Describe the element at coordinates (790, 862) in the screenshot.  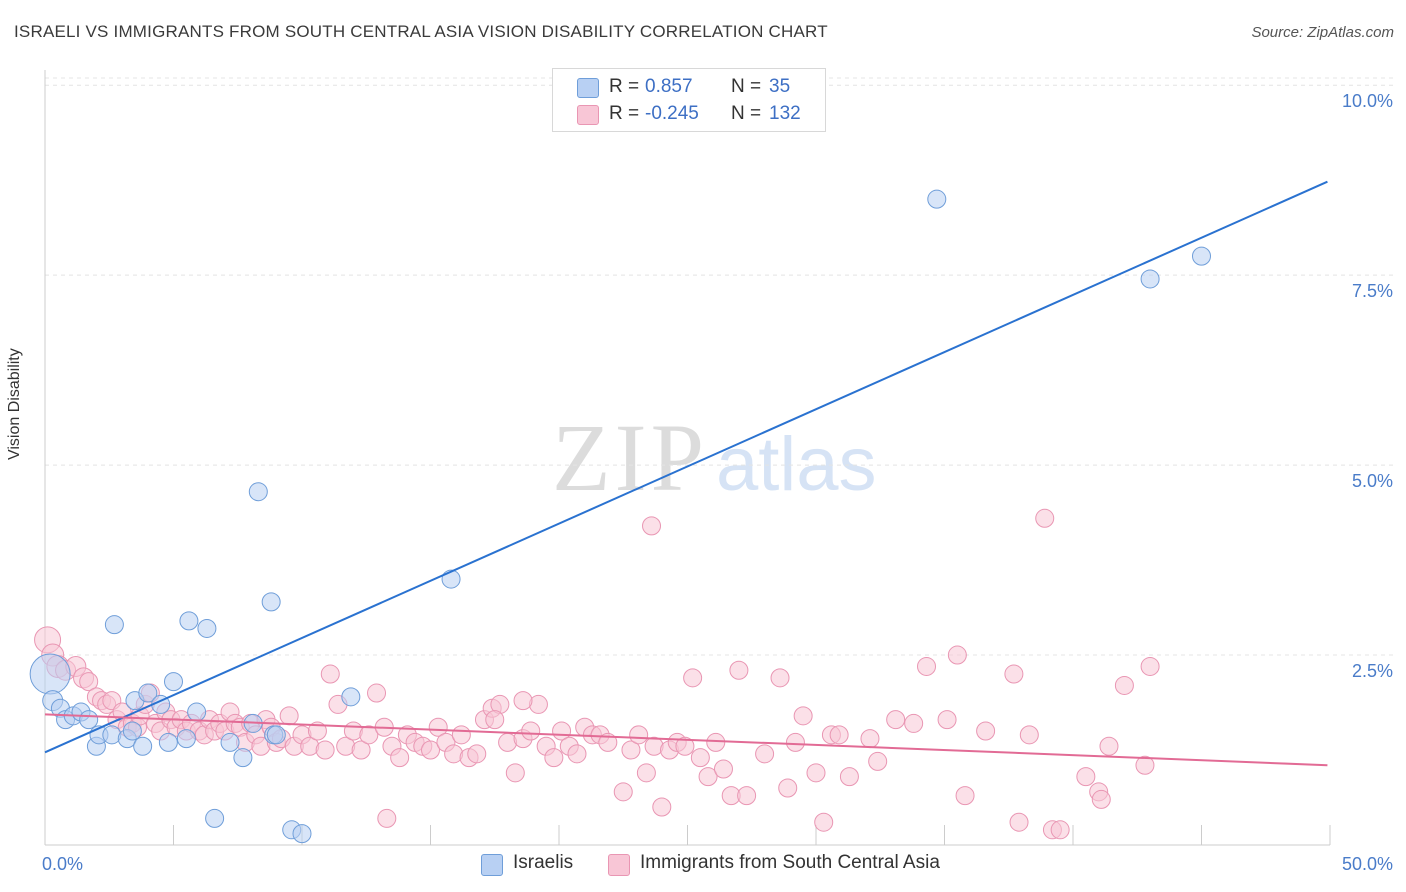
I see `legend-label: Immigrants from South Central Asia` at that location.